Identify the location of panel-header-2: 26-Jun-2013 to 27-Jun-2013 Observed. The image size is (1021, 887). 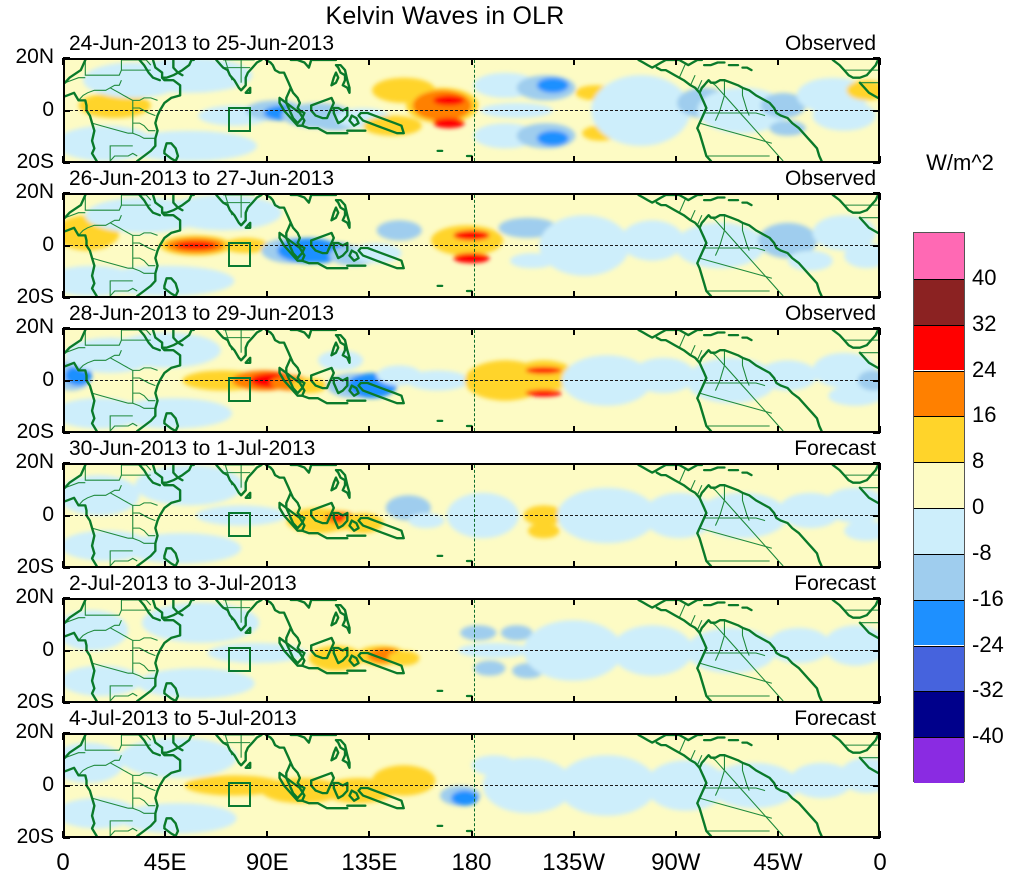
(471, 179).